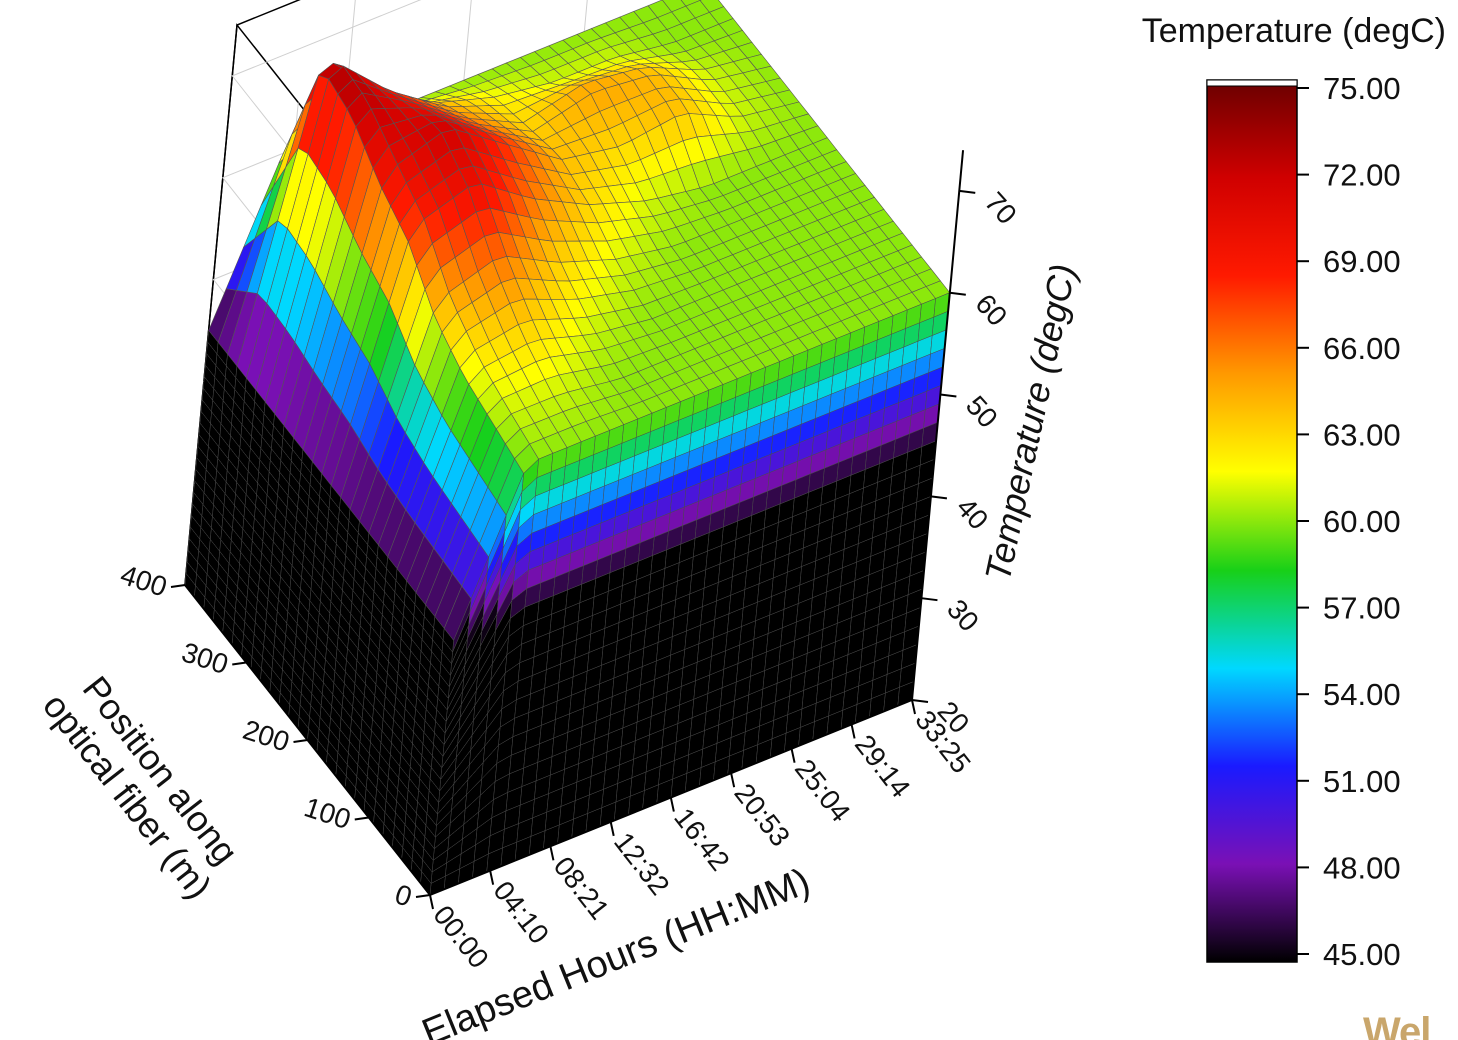 The height and width of the screenshot is (1040, 1458). Describe the element at coordinates (823, 790) in the screenshot. I see `x-tick-label: 25:04` at that location.